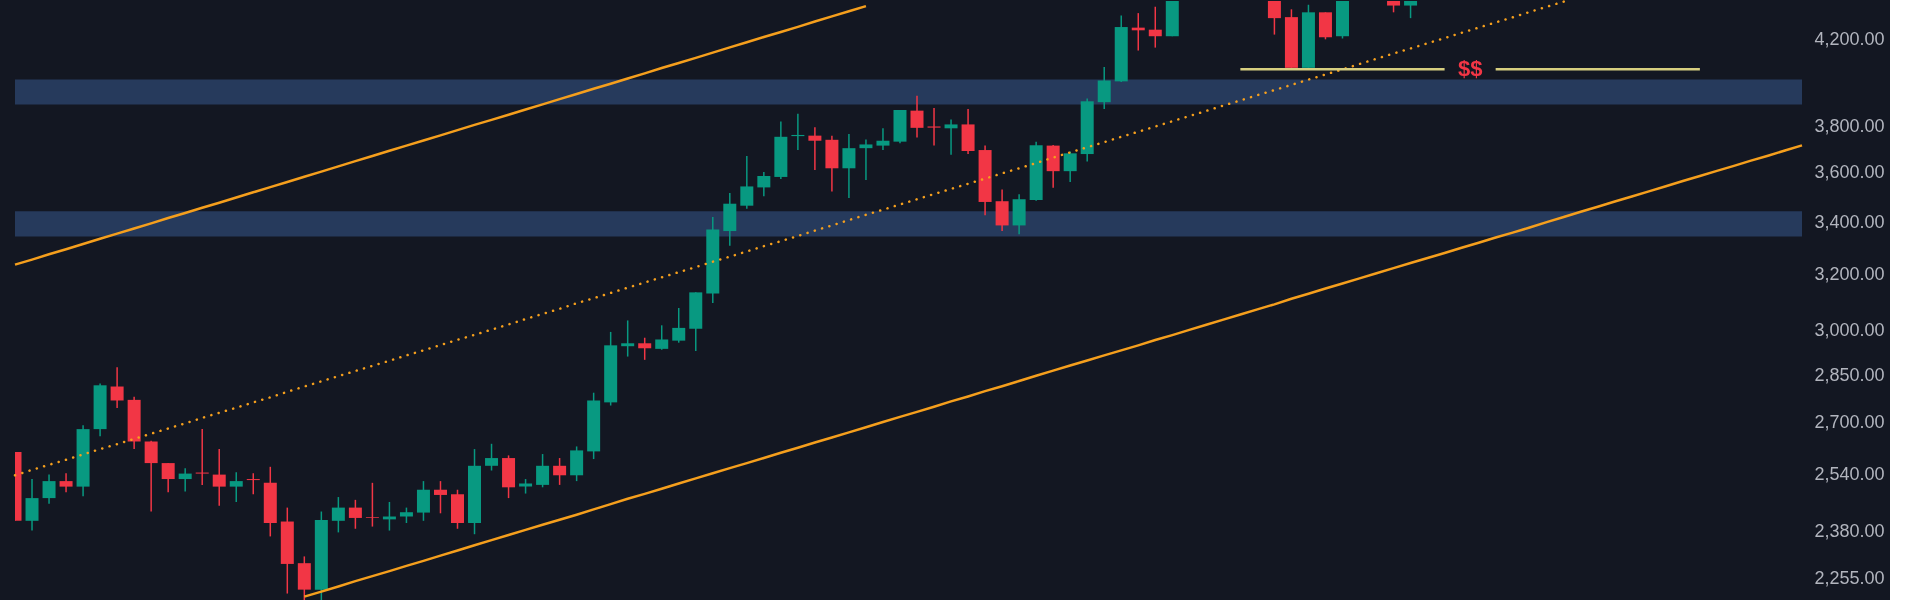 The width and height of the screenshot is (1920, 600). I want to click on y-tick-label: 4,200.00, so click(1849, 38).